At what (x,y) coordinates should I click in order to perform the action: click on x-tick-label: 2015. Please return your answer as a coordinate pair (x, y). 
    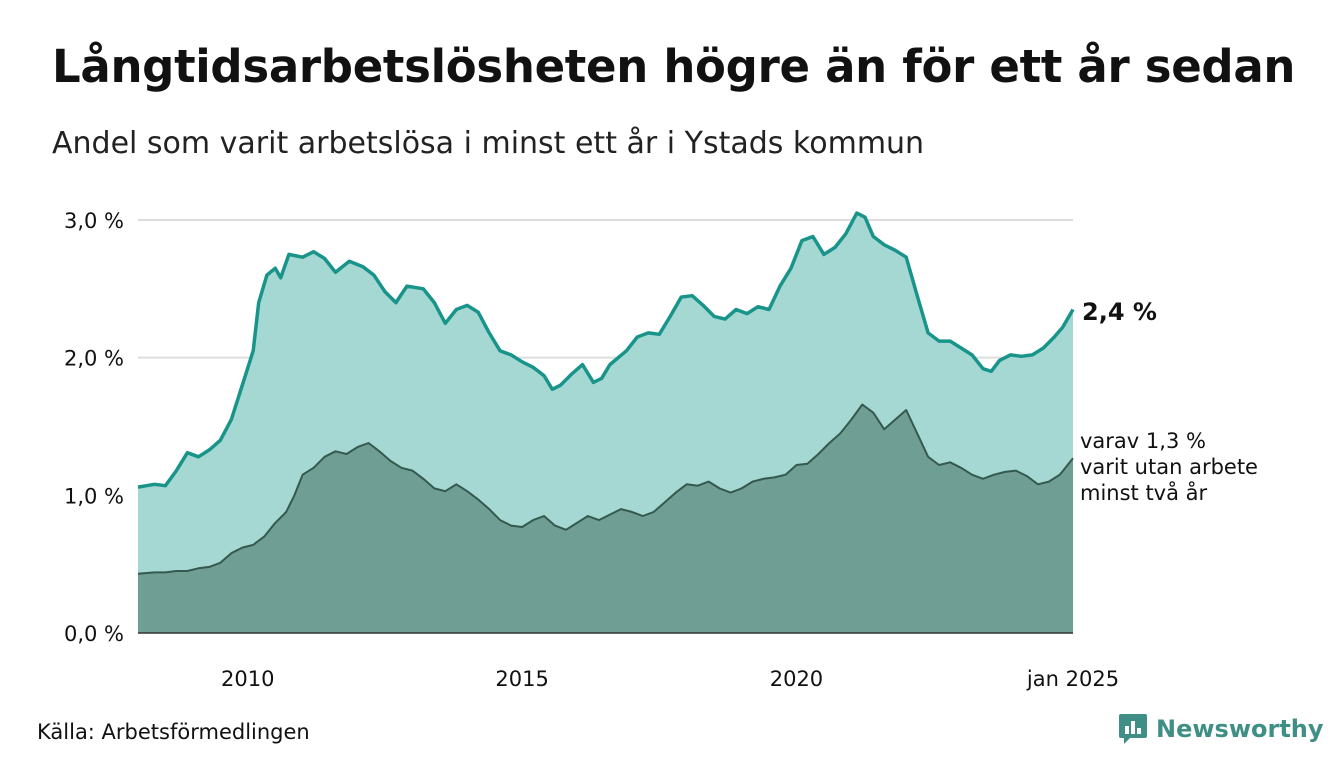
    Looking at the image, I should click on (521, 679).